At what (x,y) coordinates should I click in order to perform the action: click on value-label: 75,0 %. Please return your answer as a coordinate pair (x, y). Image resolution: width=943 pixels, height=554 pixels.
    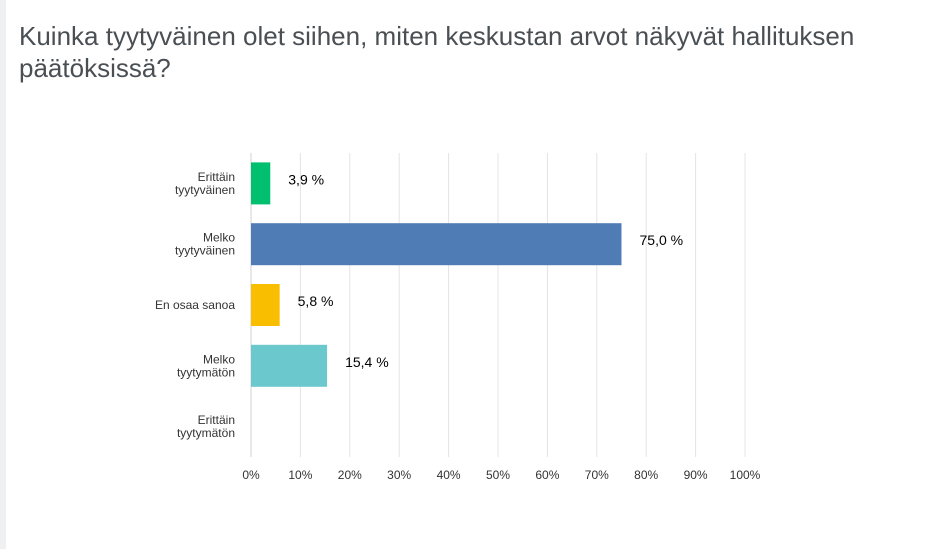
    Looking at the image, I should click on (662, 240).